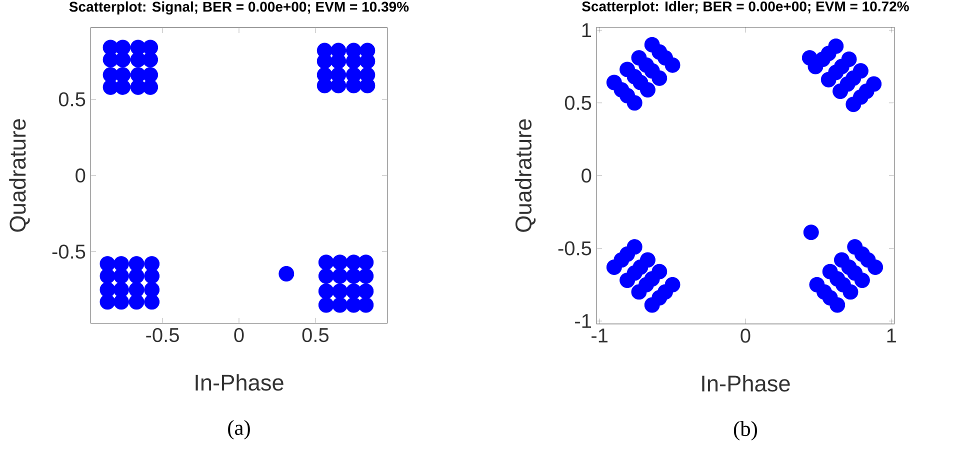 Image resolution: width=972 pixels, height=451 pixels. Describe the element at coordinates (239, 430) in the screenshot. I see `text: (a)` at that location.